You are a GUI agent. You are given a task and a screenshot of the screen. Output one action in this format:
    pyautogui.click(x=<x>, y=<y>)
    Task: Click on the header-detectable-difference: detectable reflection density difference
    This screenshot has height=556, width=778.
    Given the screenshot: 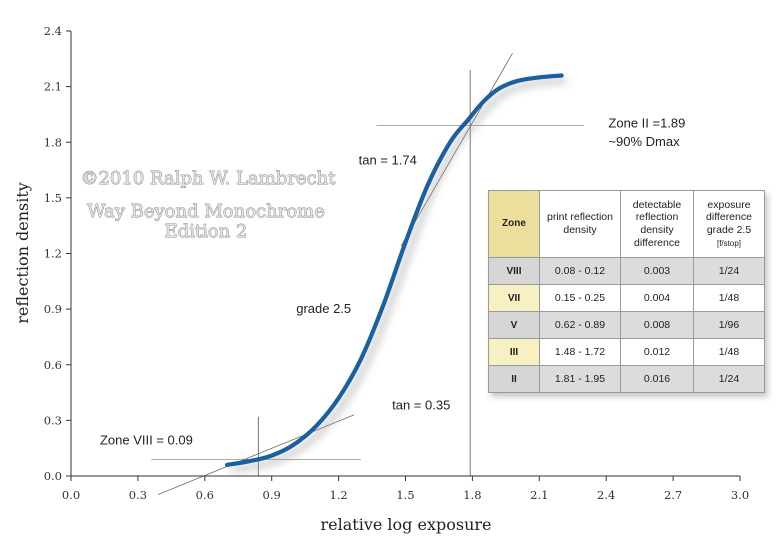 What is the action you would take?
    pyautogui.click(x=657, y=224)
    